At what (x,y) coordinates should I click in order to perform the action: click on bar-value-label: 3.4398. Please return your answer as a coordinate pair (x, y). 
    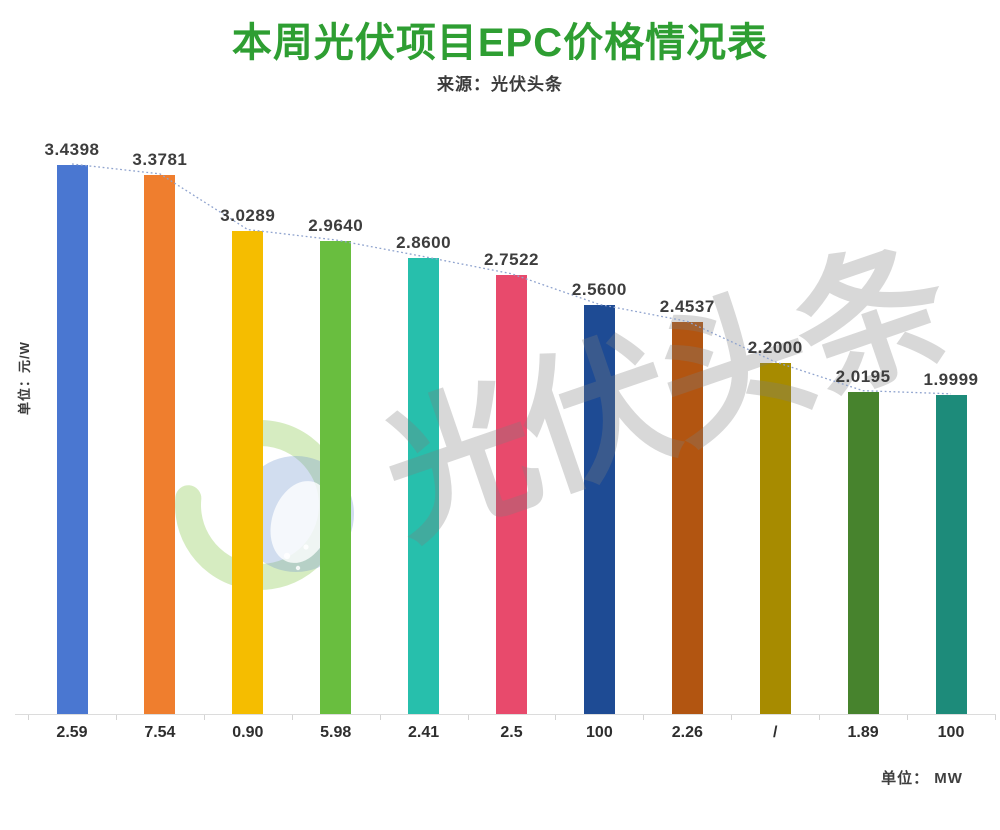
    Looking at the image, I should click on (72, 149).